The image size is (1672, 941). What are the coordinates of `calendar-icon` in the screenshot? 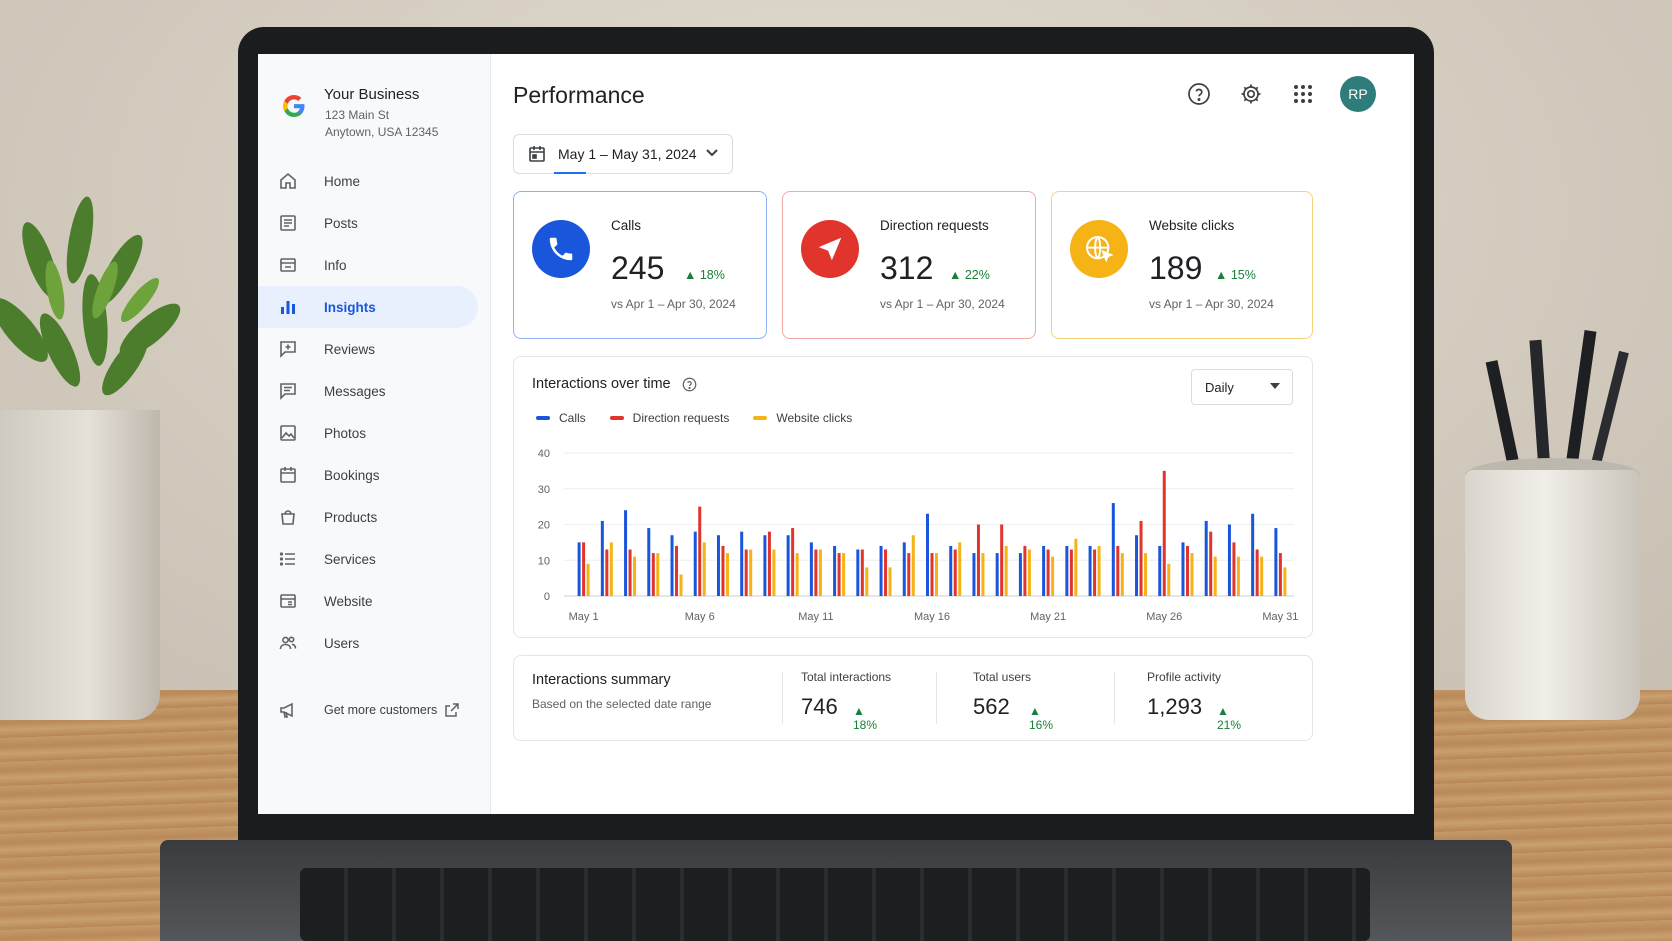 It's located at (288, 475).